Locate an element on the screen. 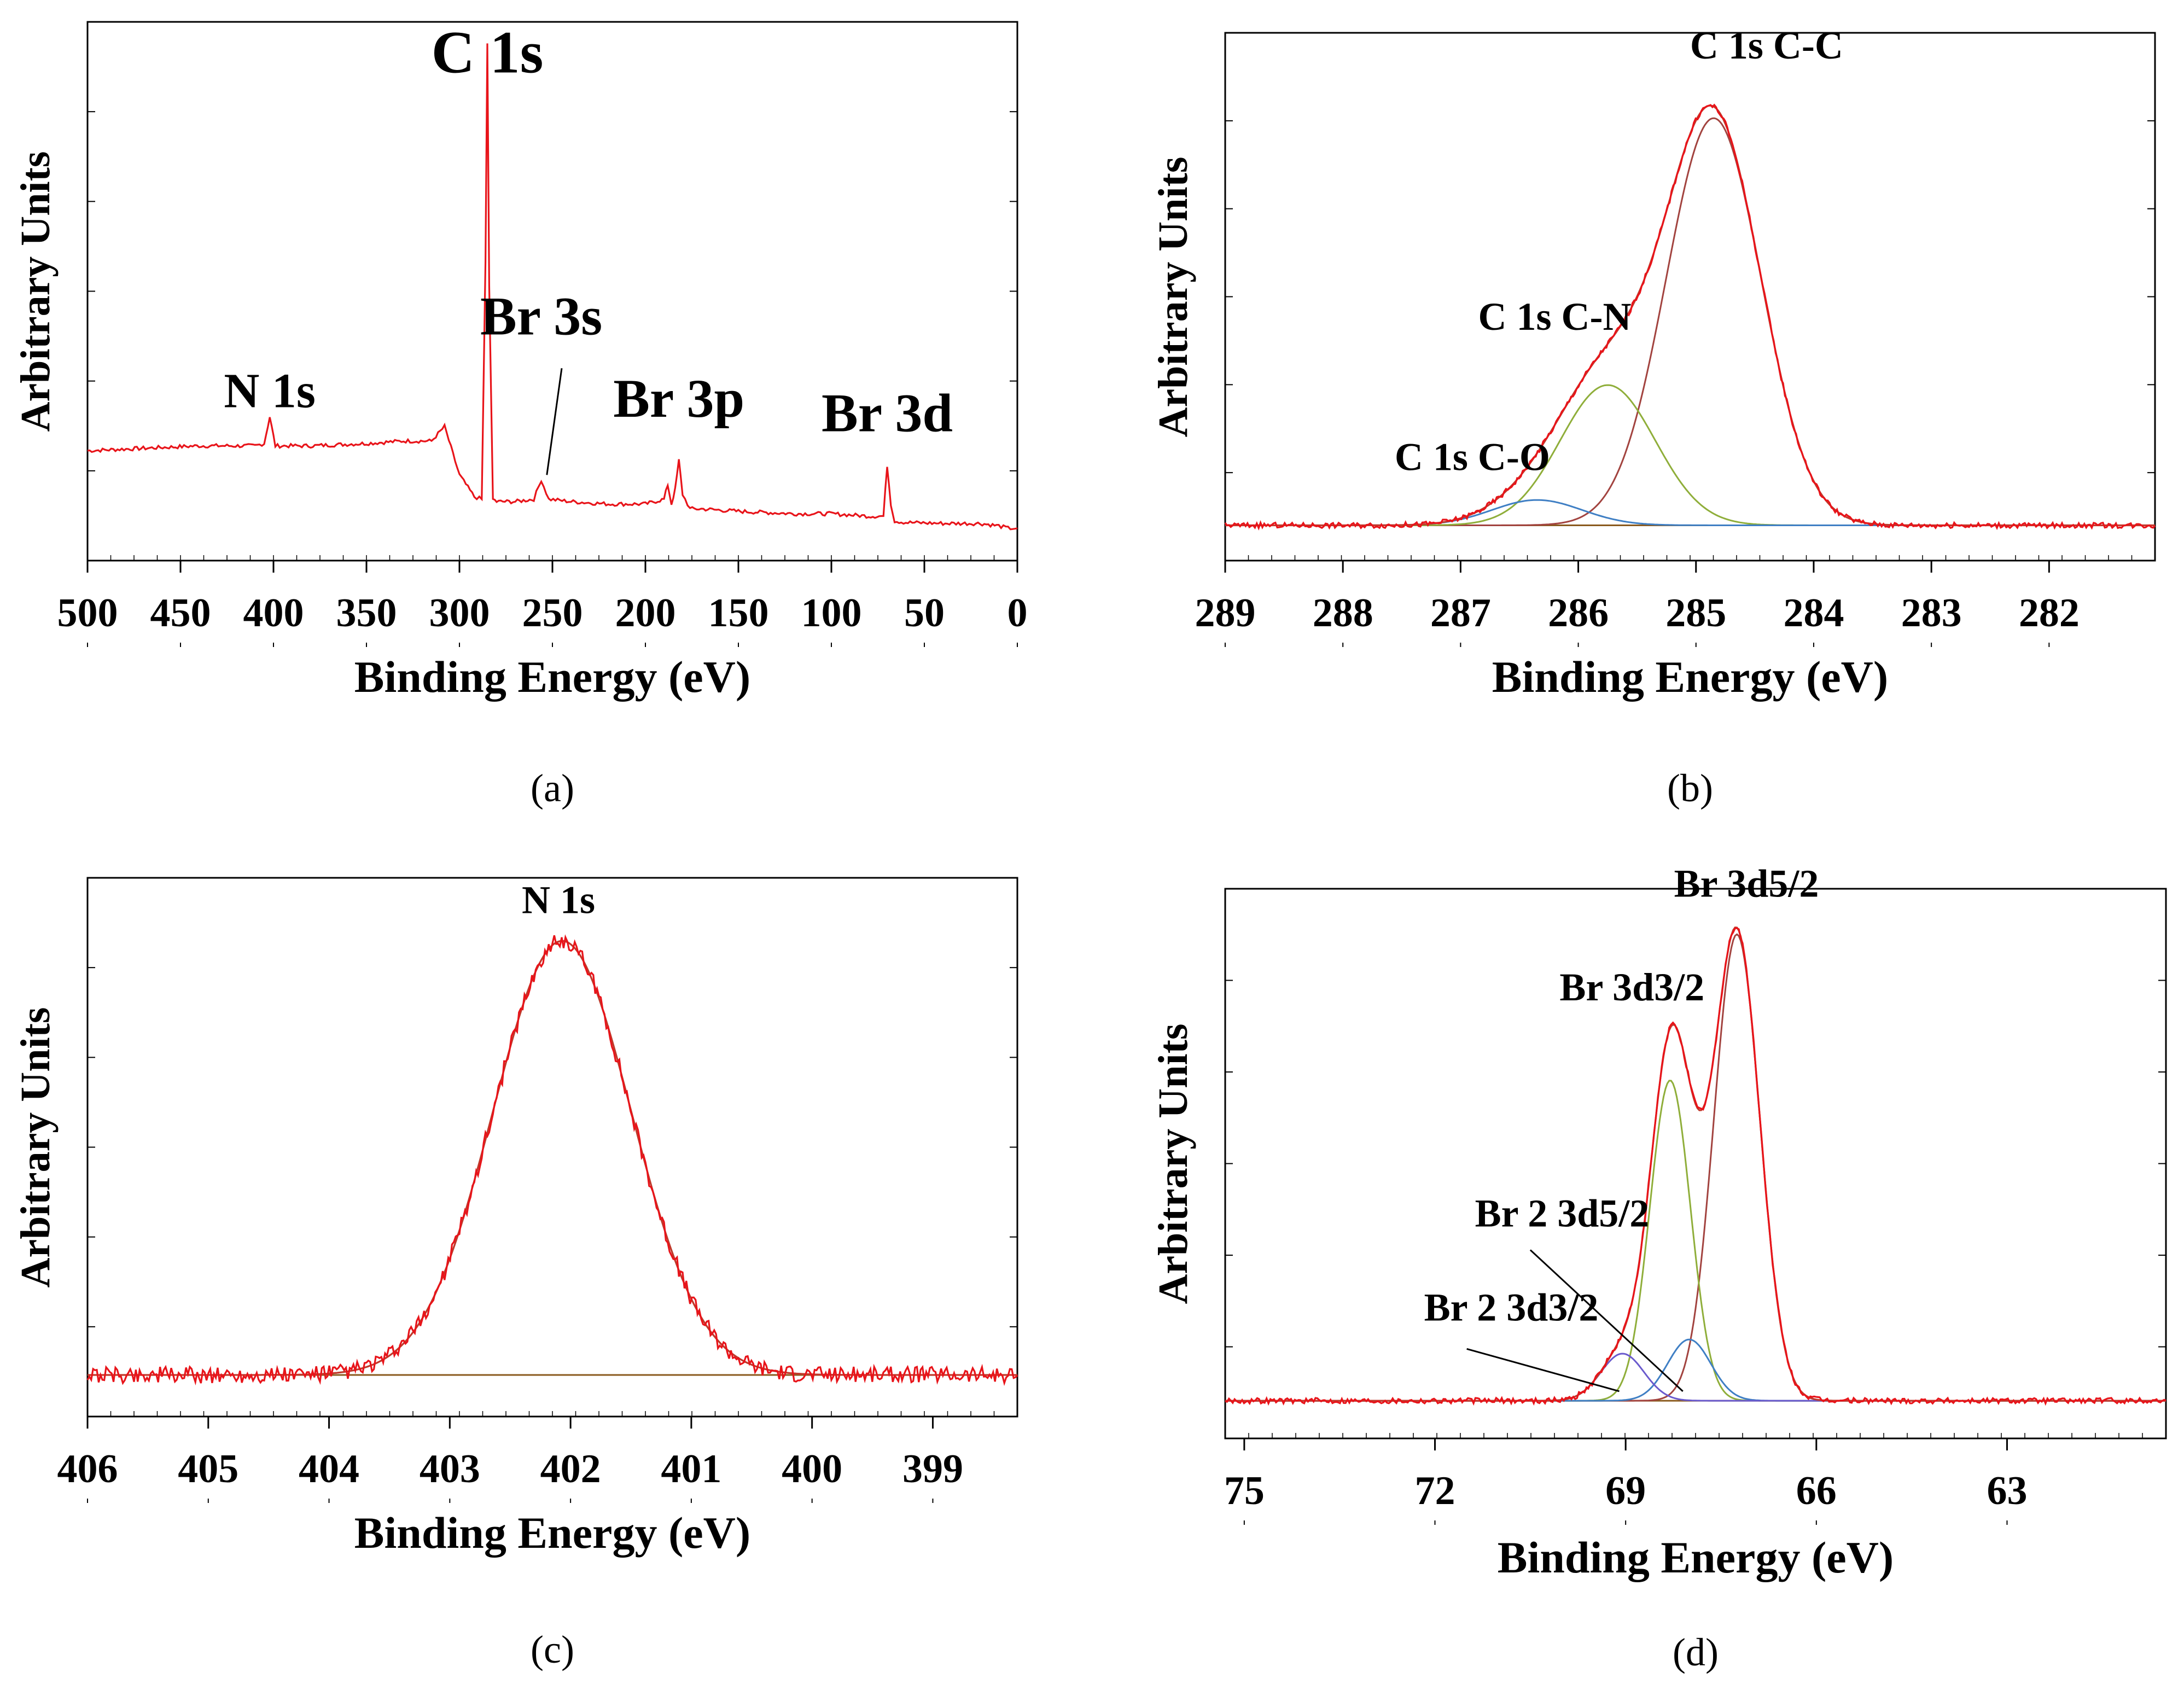  panel-label-b: (b) is located at coordinates (1690, 788).